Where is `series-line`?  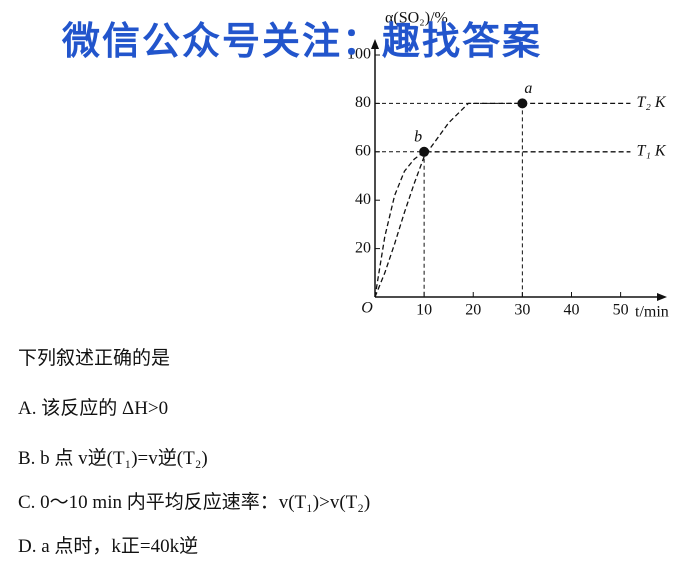 series-line is located at coordinates (502, 224).